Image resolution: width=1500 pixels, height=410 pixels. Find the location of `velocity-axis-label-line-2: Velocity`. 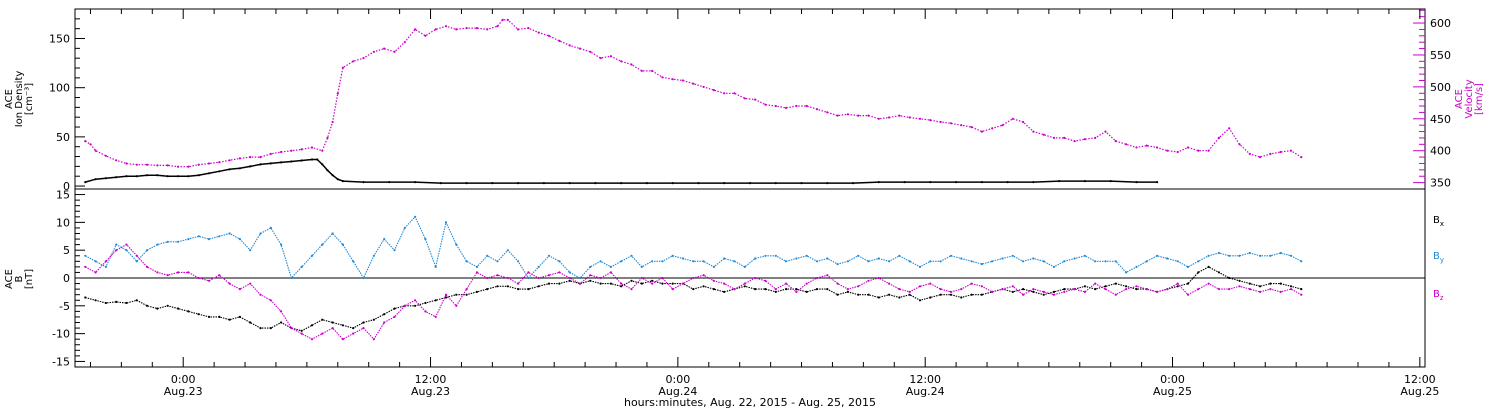

velocity-axis-label-line-2: Velocity is located at coordinates (1469, 98).